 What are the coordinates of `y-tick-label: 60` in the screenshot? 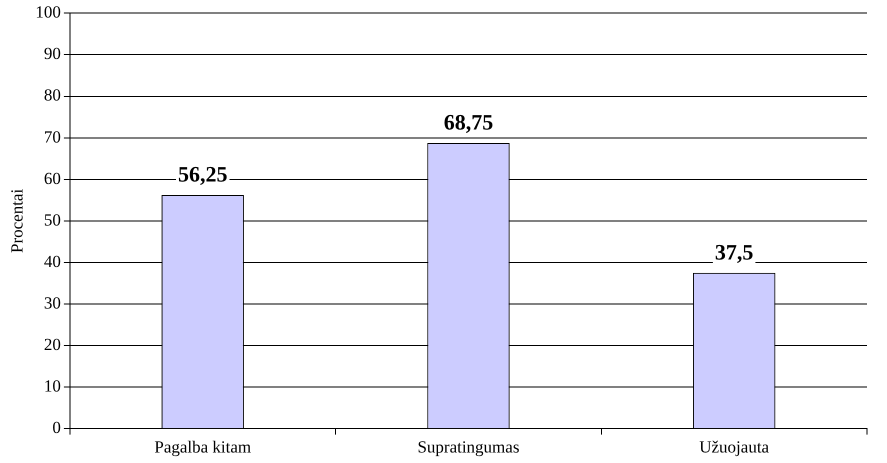 It's located at (52, 178).